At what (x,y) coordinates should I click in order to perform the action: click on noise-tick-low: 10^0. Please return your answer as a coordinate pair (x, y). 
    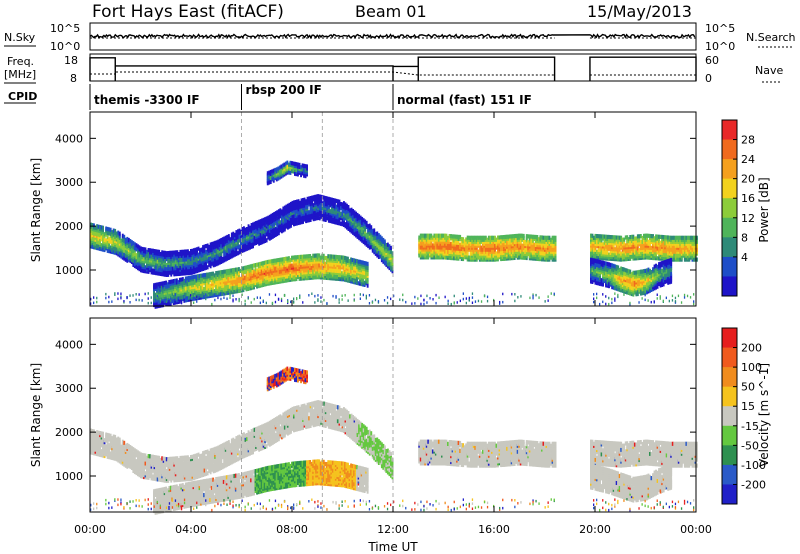
    Looking at the image, I should click on (65, 46).